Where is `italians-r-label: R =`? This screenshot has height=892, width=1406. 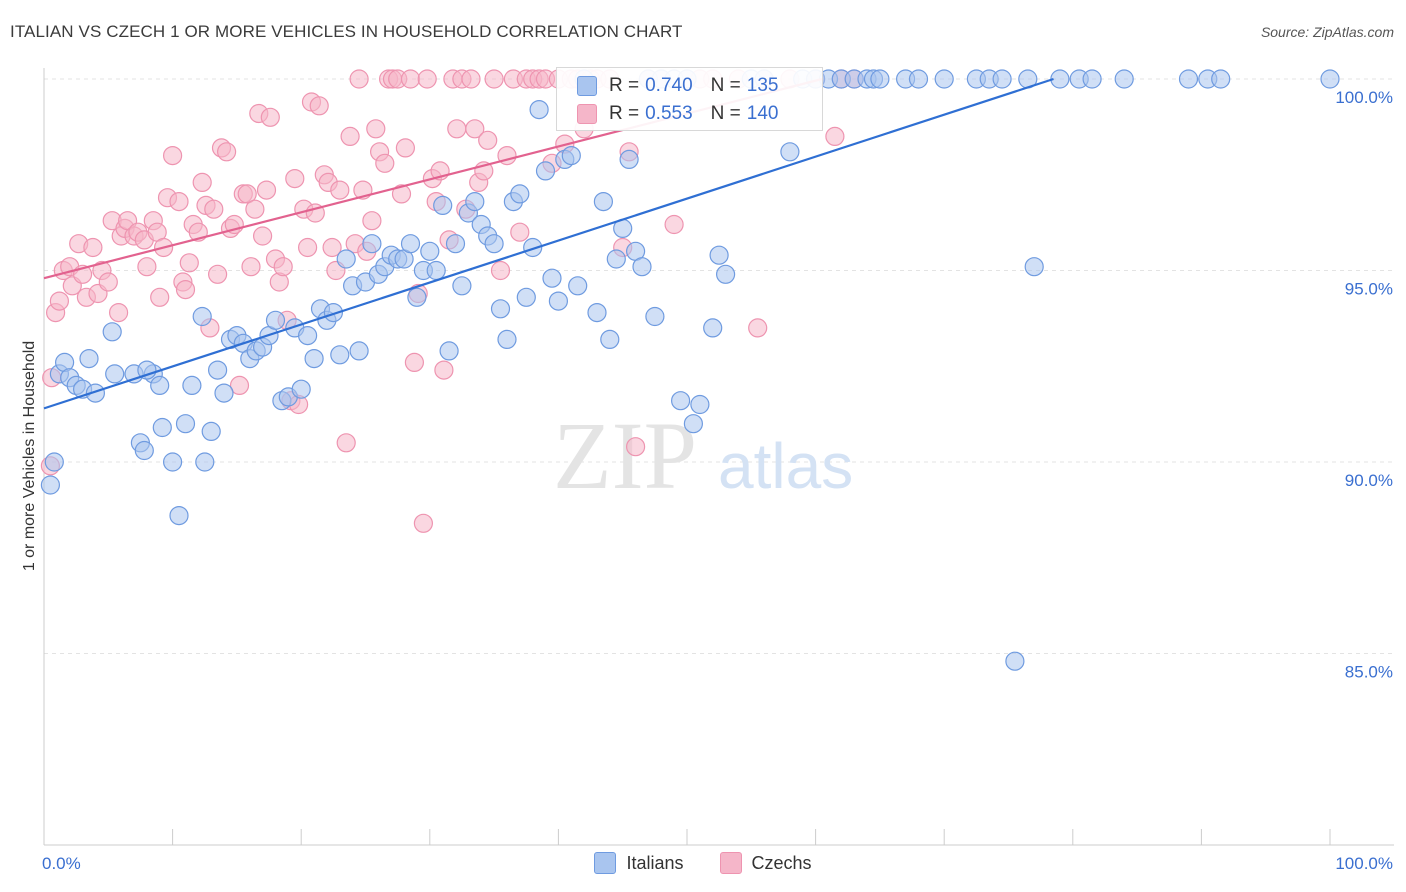
italians-r-label: R = is located at coordinates (624, 85).